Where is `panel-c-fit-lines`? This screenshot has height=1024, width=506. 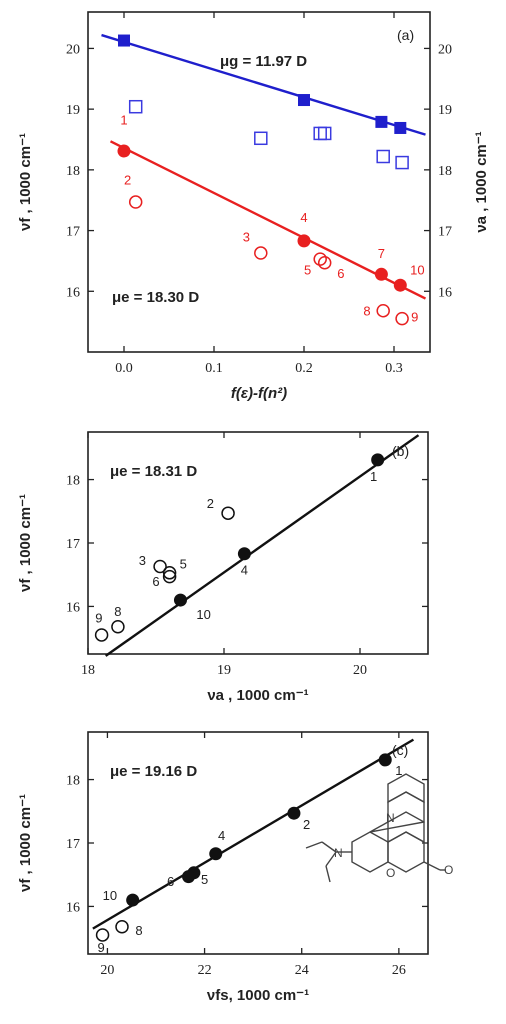 panel-c-fit-lines is located at coordinates (253, 834).